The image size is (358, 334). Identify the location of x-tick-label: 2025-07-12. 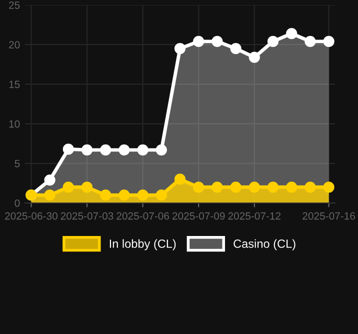
(254, 216).